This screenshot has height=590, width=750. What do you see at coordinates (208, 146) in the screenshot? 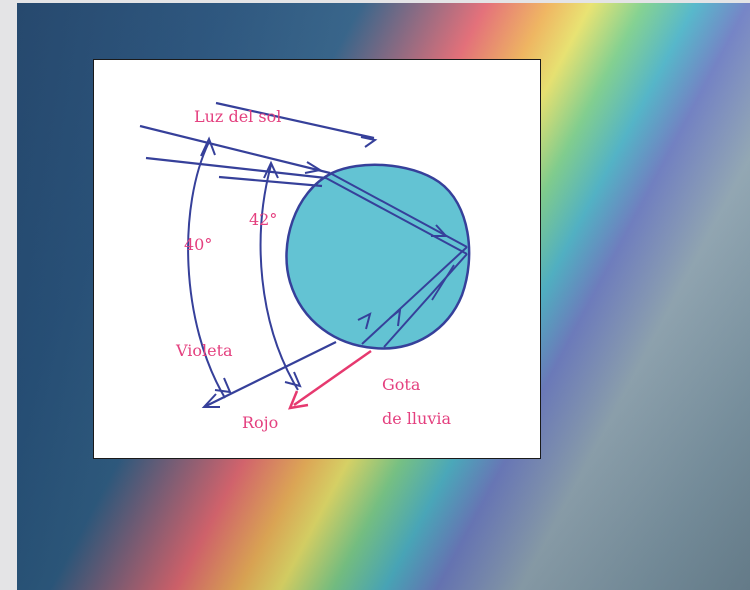
I see `angle-arc-40-arrow` at bounding box center [208, 146].